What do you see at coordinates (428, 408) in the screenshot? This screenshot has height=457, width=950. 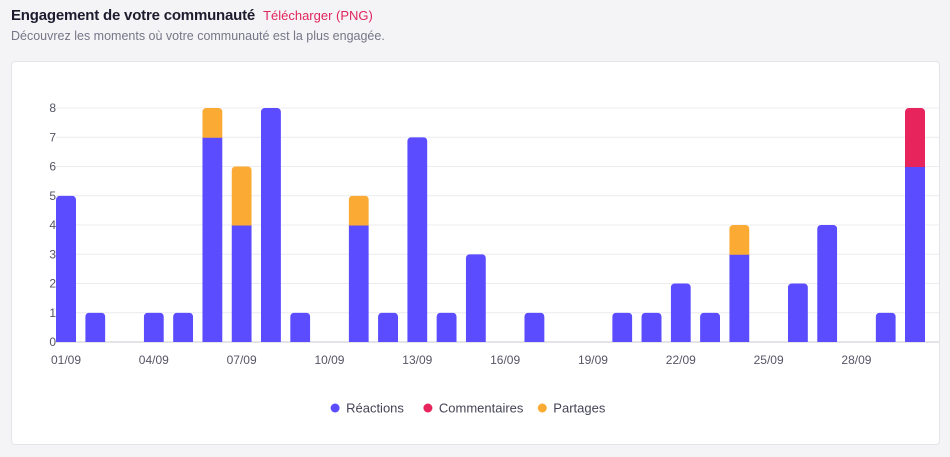 I see `legend-marker-commentaires` at bounding box center [428, 408].